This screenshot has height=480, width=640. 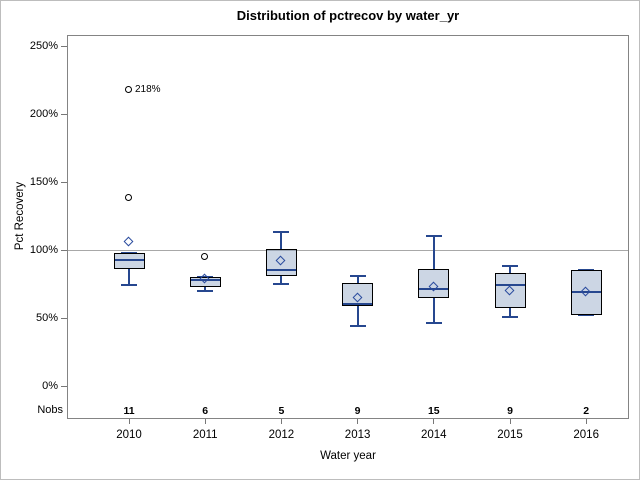 What do you see at coordinates (43, 114) in the screenshot?
I see `y-tick-label: 200%` at bounding box center [43, 114].